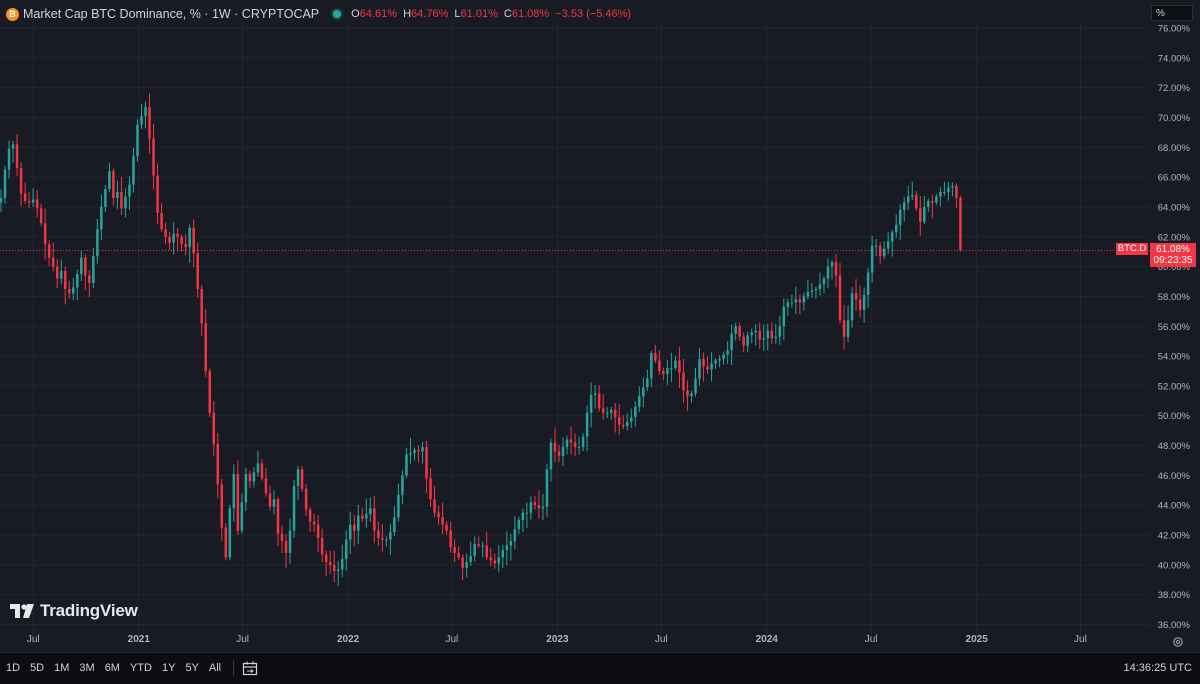  I want to click on range-6m-button: 6M, so click(112, 668).